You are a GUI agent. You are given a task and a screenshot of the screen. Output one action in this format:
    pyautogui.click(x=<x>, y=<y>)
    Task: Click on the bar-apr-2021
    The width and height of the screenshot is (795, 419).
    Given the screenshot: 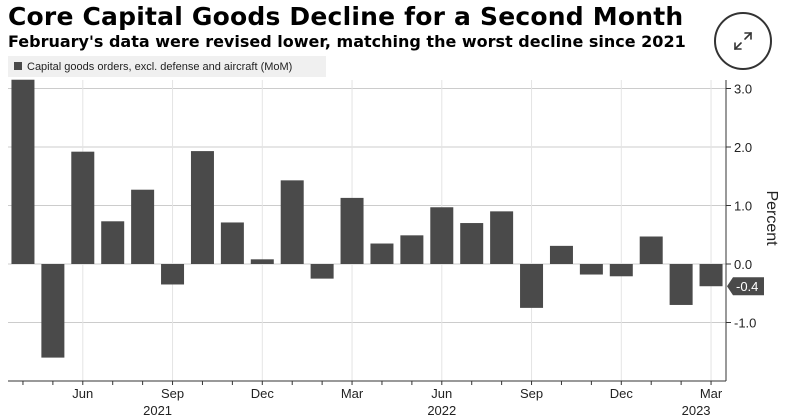 What is the action you would take?
    pyautogui.click(x=23, y=171)
    